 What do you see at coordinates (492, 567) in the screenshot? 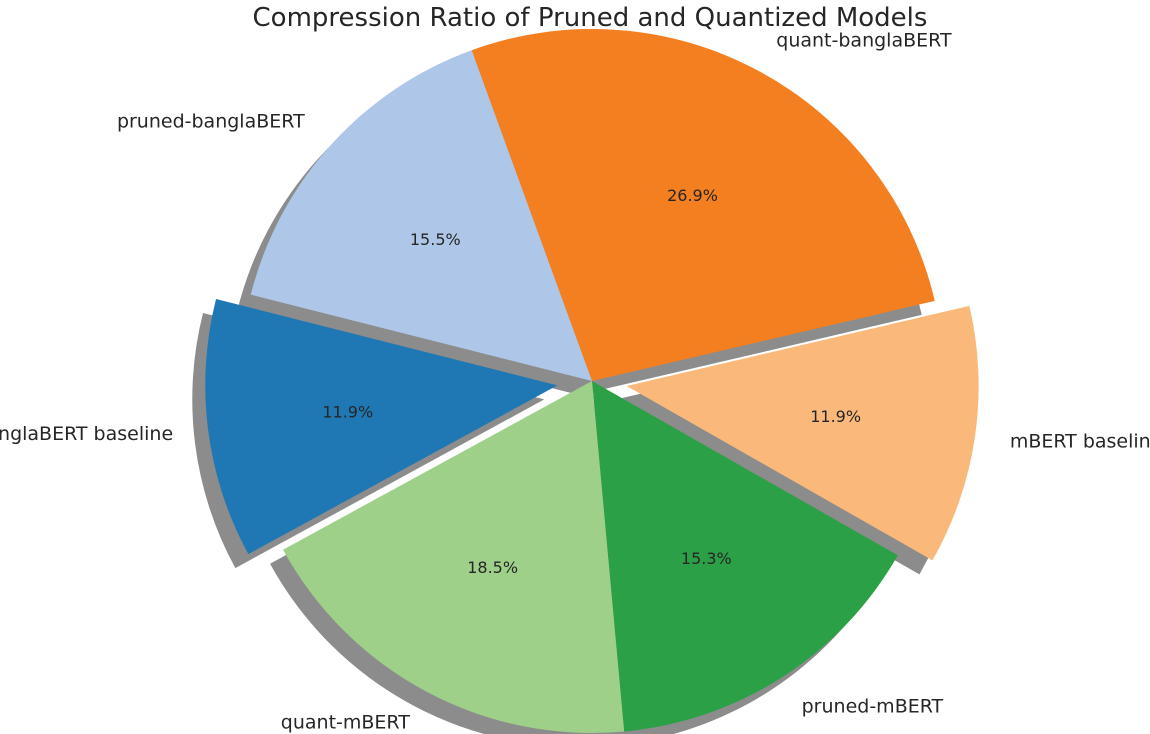
I see `slice-percent-quant-mbert: 18.5%` at bounding box center [492, 567].